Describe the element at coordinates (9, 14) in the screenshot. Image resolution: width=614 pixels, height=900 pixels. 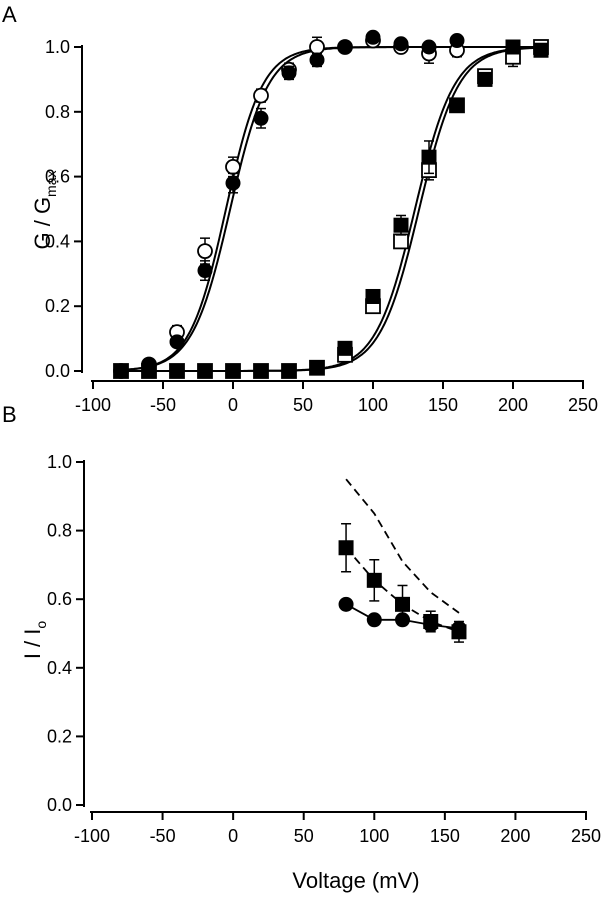
I see `panel-a-label: A` at that location.